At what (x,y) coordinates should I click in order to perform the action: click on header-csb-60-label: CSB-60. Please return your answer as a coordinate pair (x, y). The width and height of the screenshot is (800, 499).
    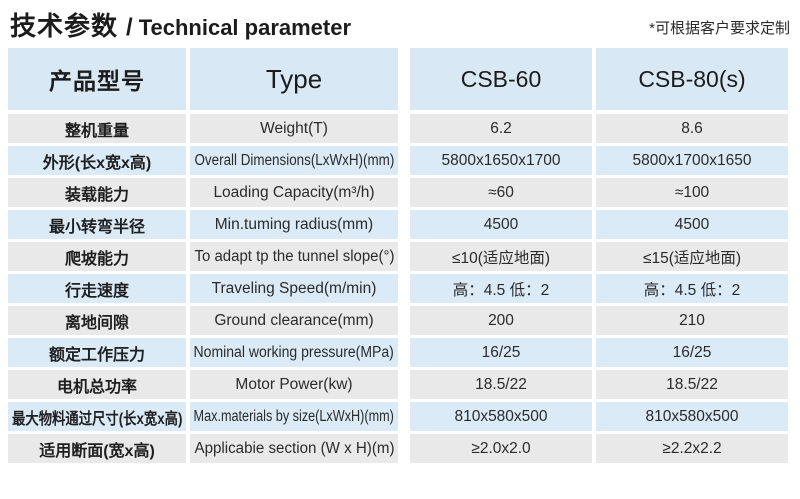
    Looking at the image, I should click on (501, 78).